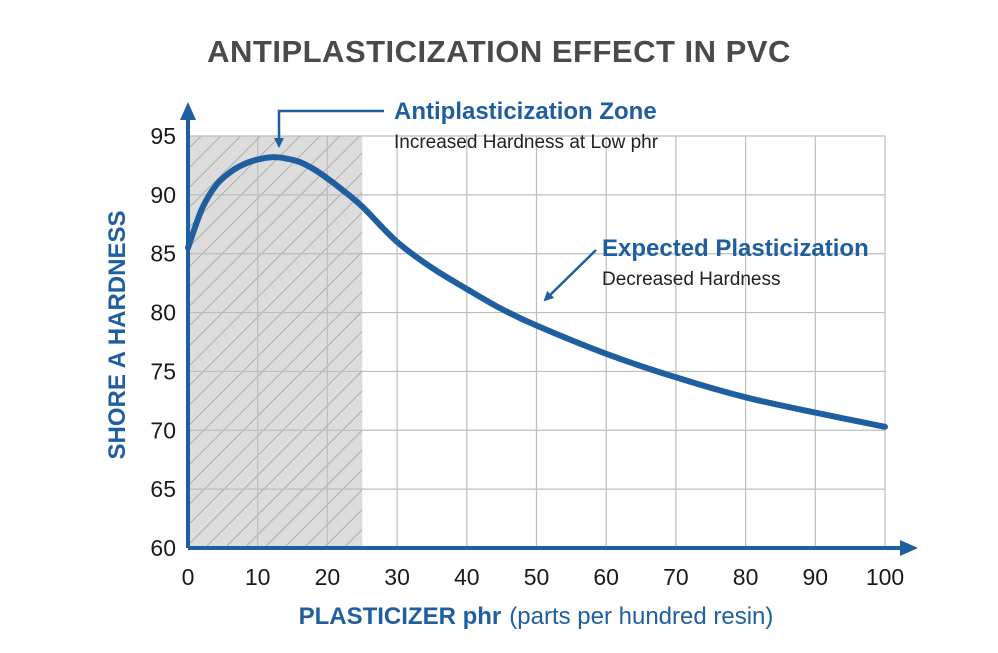 The image size is (998, 653). I want to click on x-tick-label: 10, so click(258, 577).